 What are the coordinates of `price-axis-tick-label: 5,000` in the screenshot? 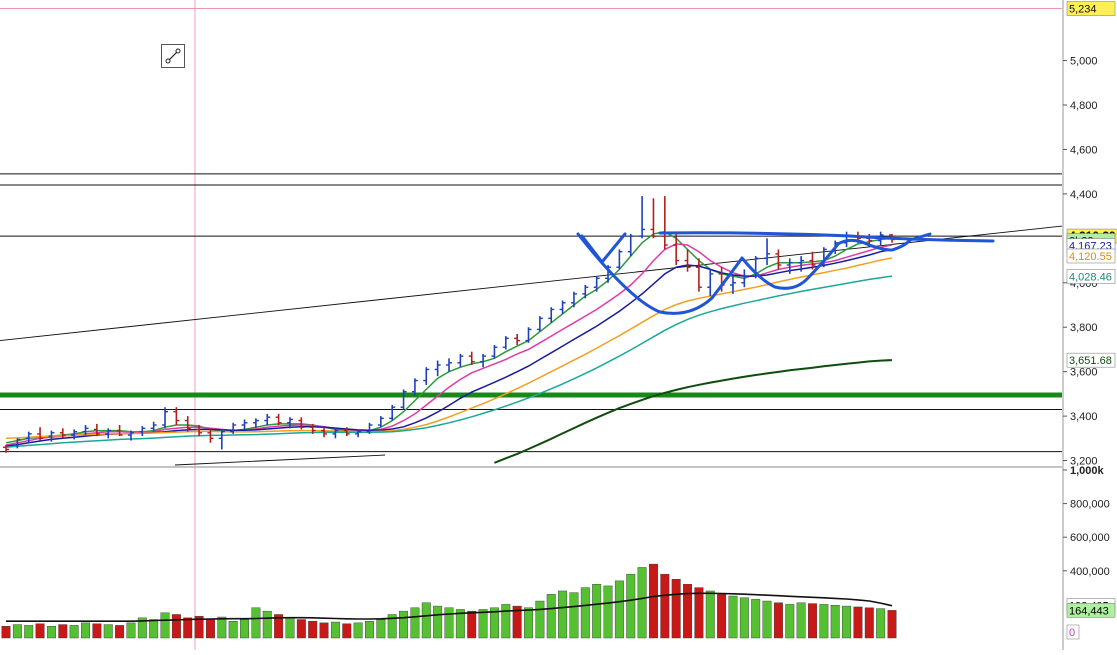 It's located at (1084, 62).